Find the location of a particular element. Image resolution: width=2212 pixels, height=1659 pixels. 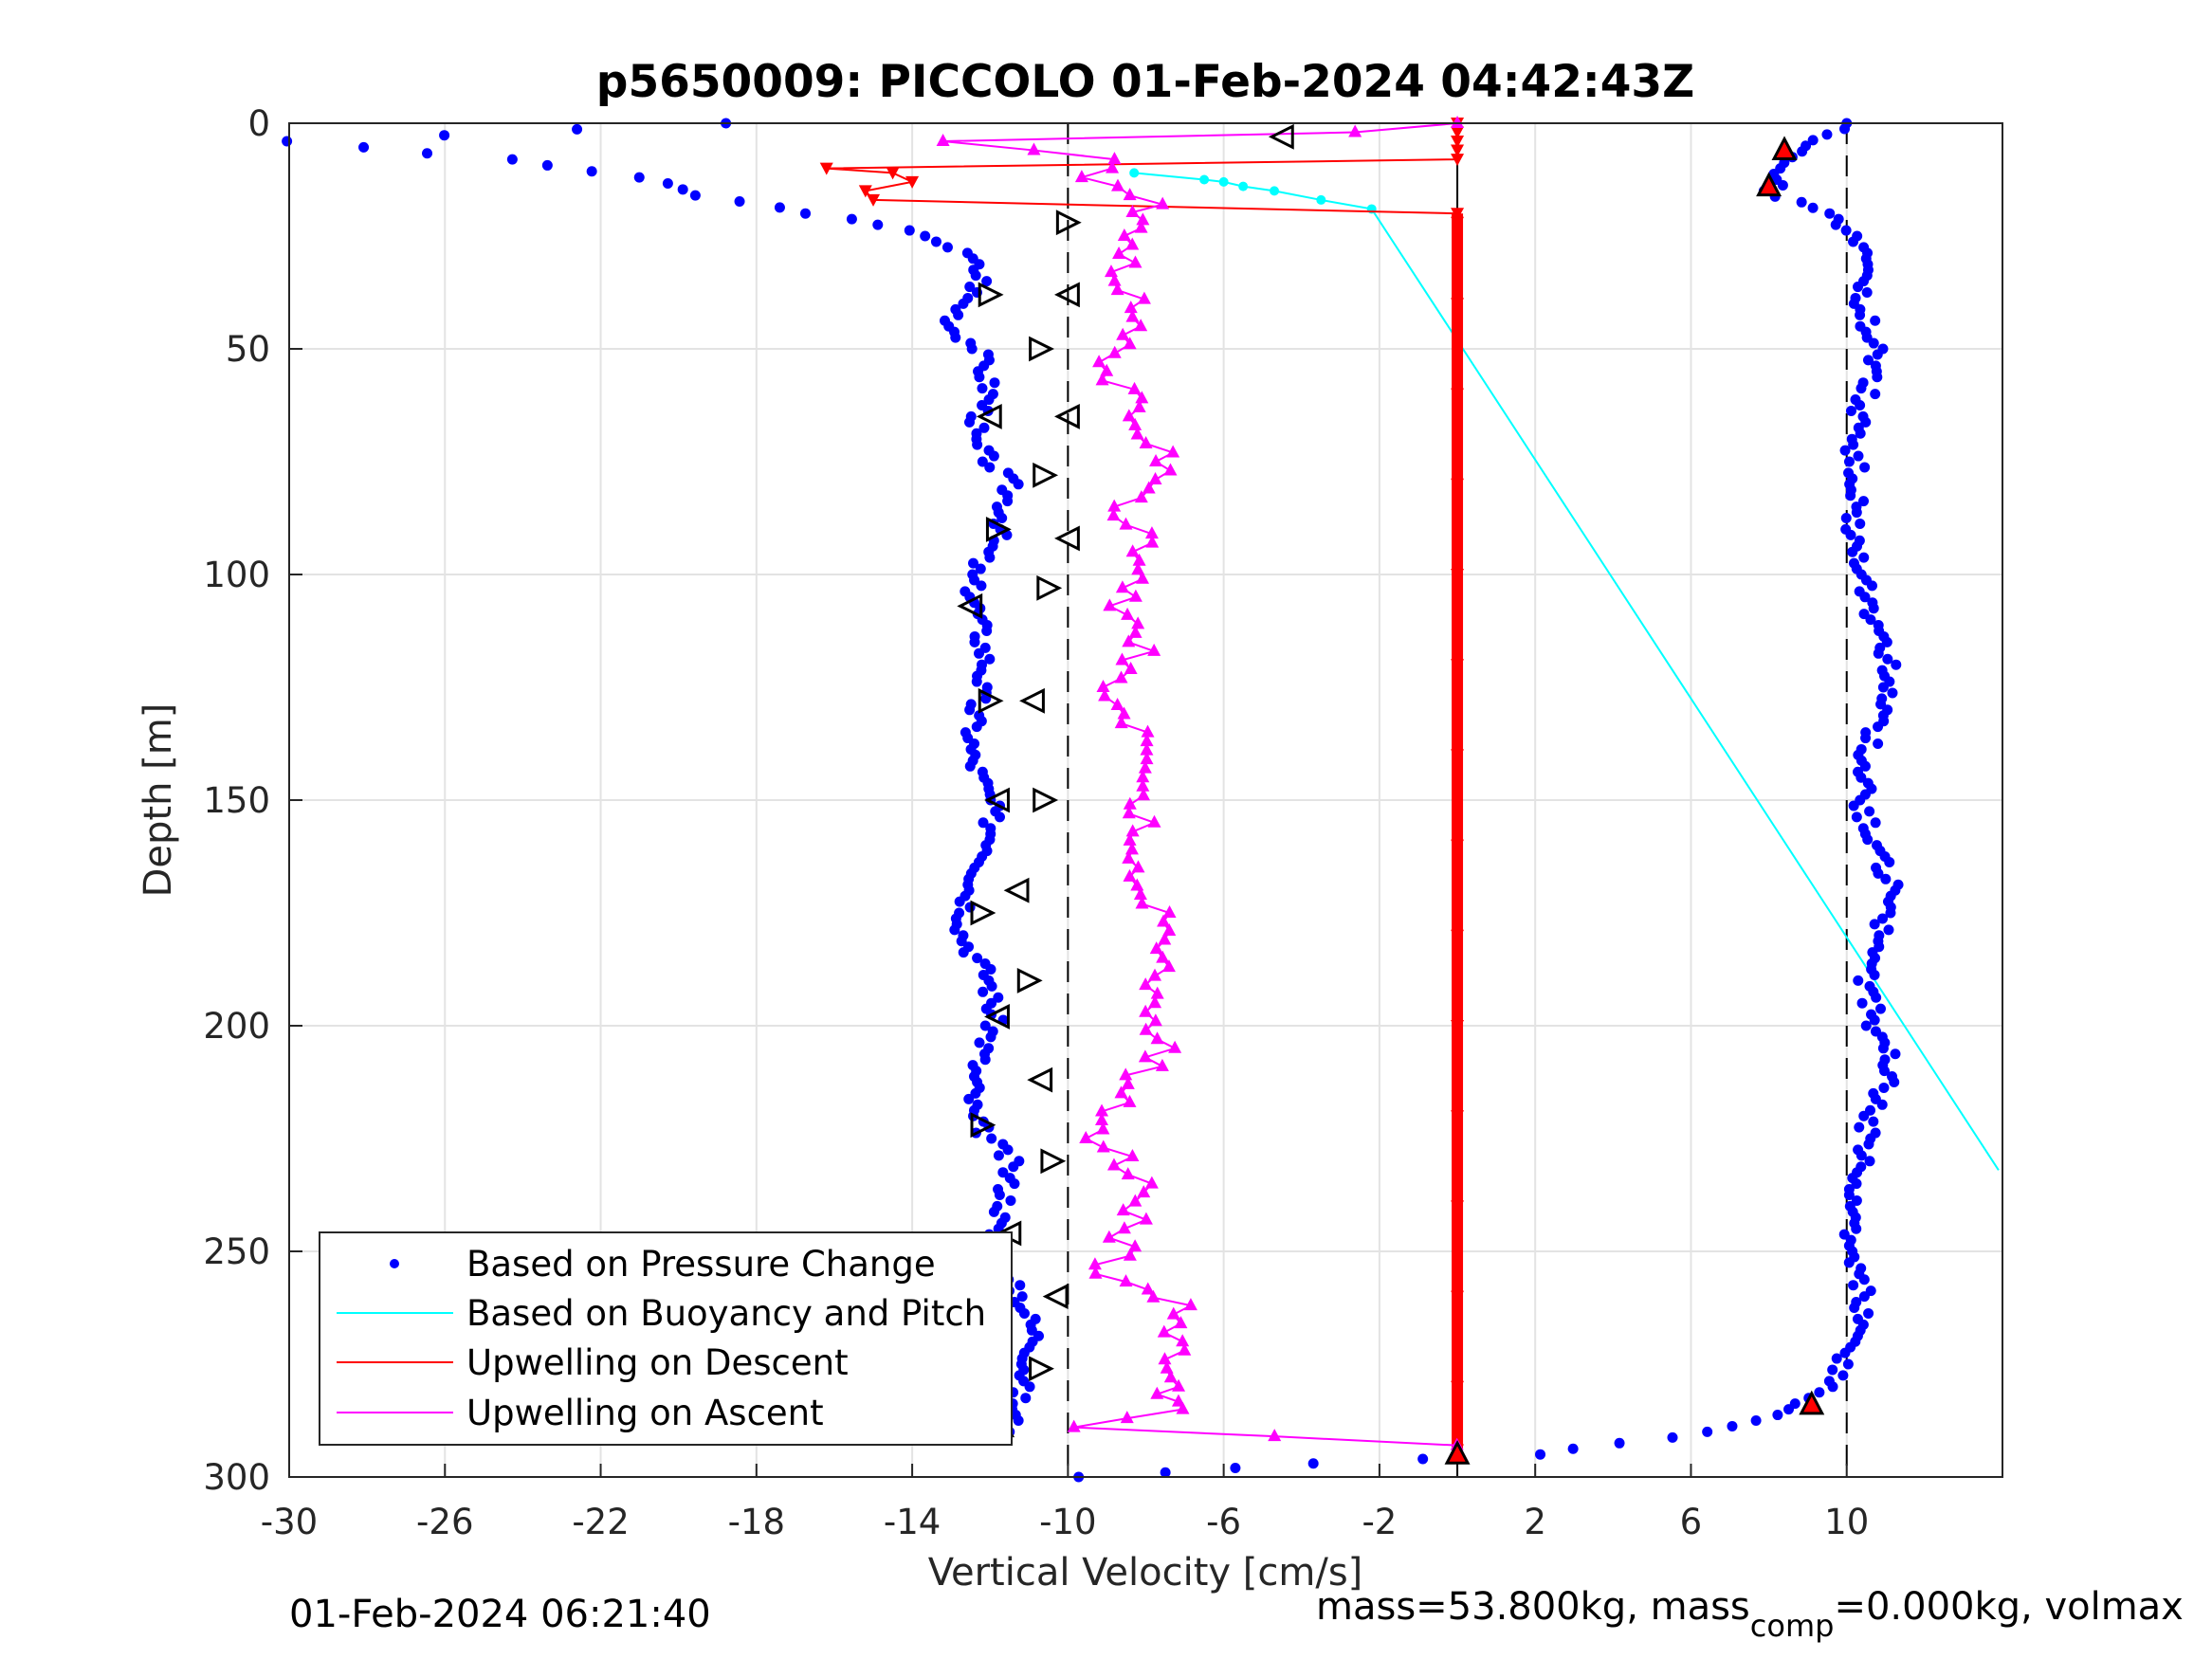

y-axis-label: Depth [m] is located at coordinates (158, 800).